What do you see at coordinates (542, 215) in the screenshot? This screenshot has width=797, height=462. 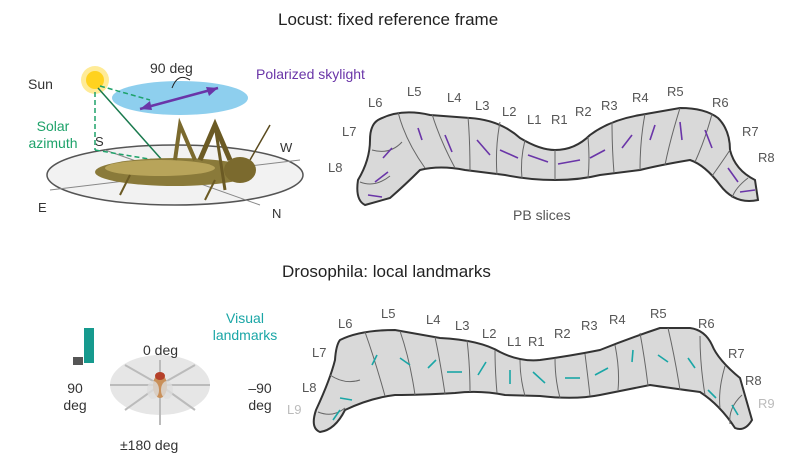 I see `pb-slices-label: PB slices` at bounding box center [542, 215].